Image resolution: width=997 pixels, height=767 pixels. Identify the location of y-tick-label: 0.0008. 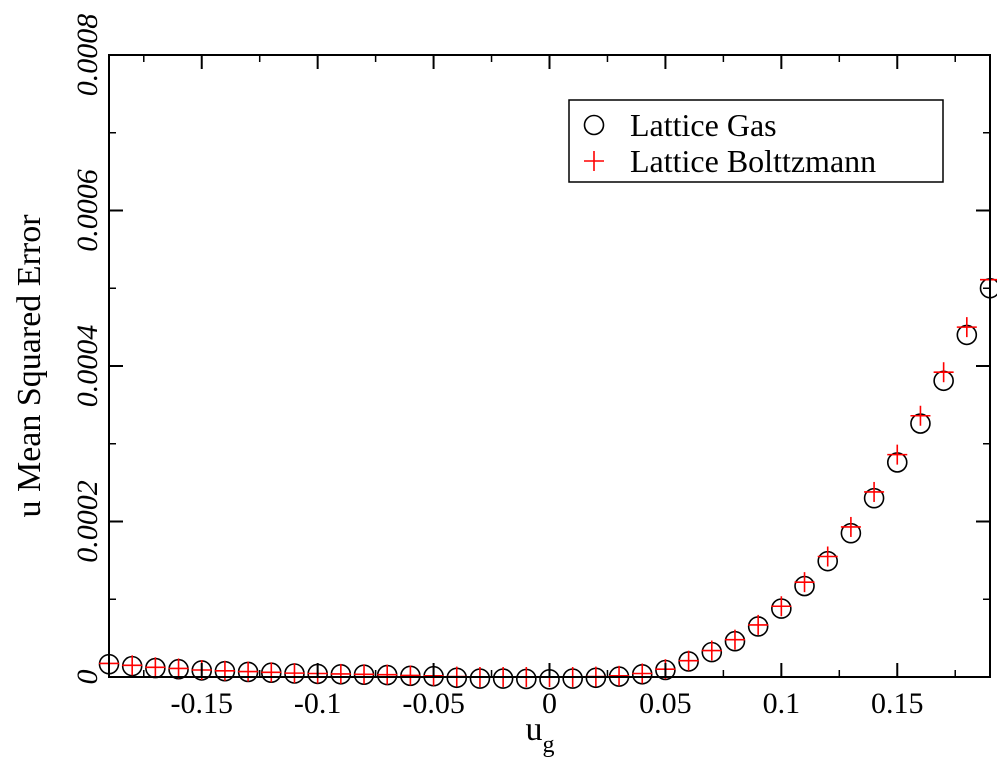
(87, 55).